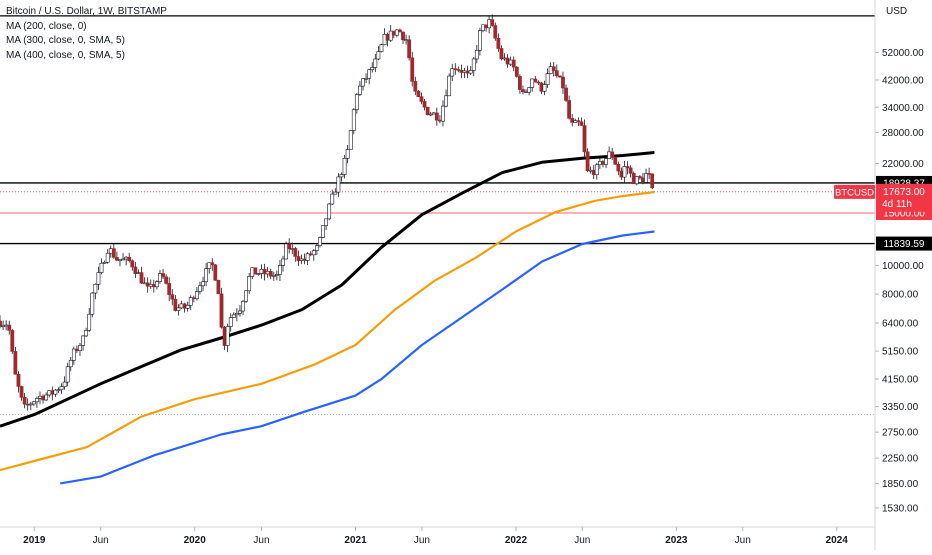 The image size is (932, 555). Describe the element at coordinates (900, 508) in the screenshot. I see `y-tick-label: 1530.00` at that location.